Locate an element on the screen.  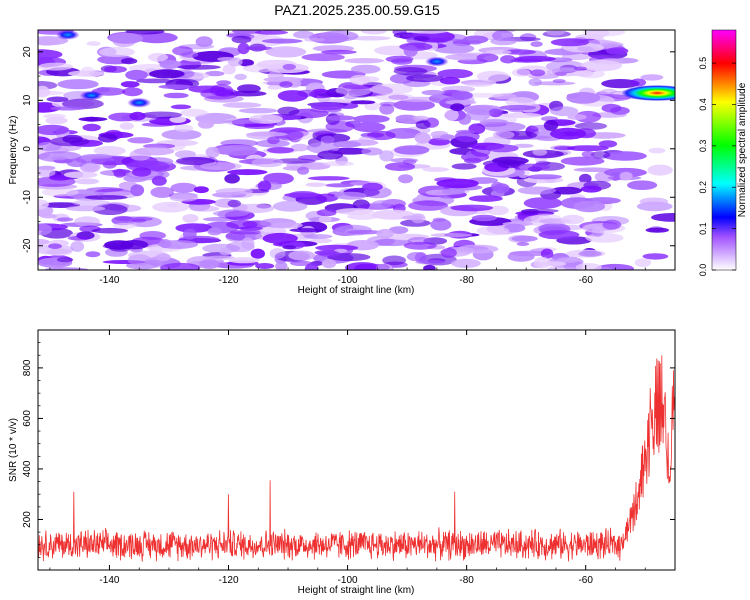
heatmap-x-axis-label: Height of straight line (km) is located at coordinates (356, 290).